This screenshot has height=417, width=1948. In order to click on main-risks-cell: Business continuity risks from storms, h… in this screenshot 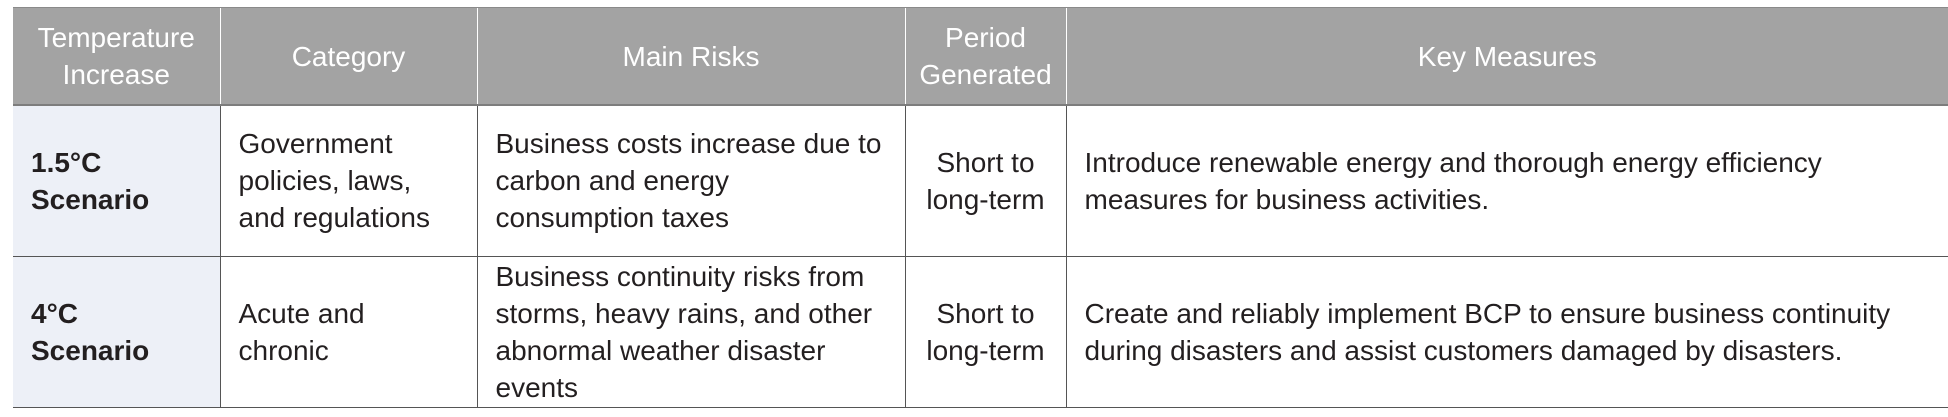, I will do `click(690, 332)`.